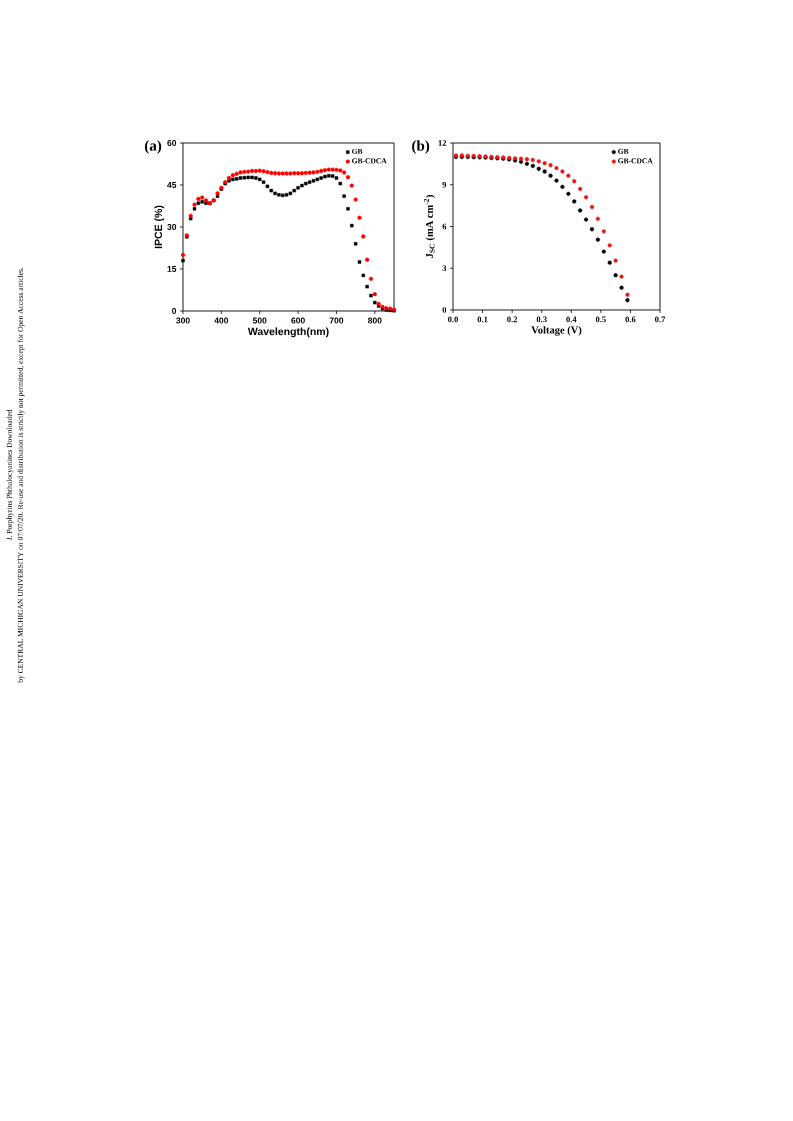 This screenshot has height=1121, width=793. What do you see at coordinates (444, 184) in the screenshot?
I see `y-tick-label: 9` at bounding box center [444, 184].